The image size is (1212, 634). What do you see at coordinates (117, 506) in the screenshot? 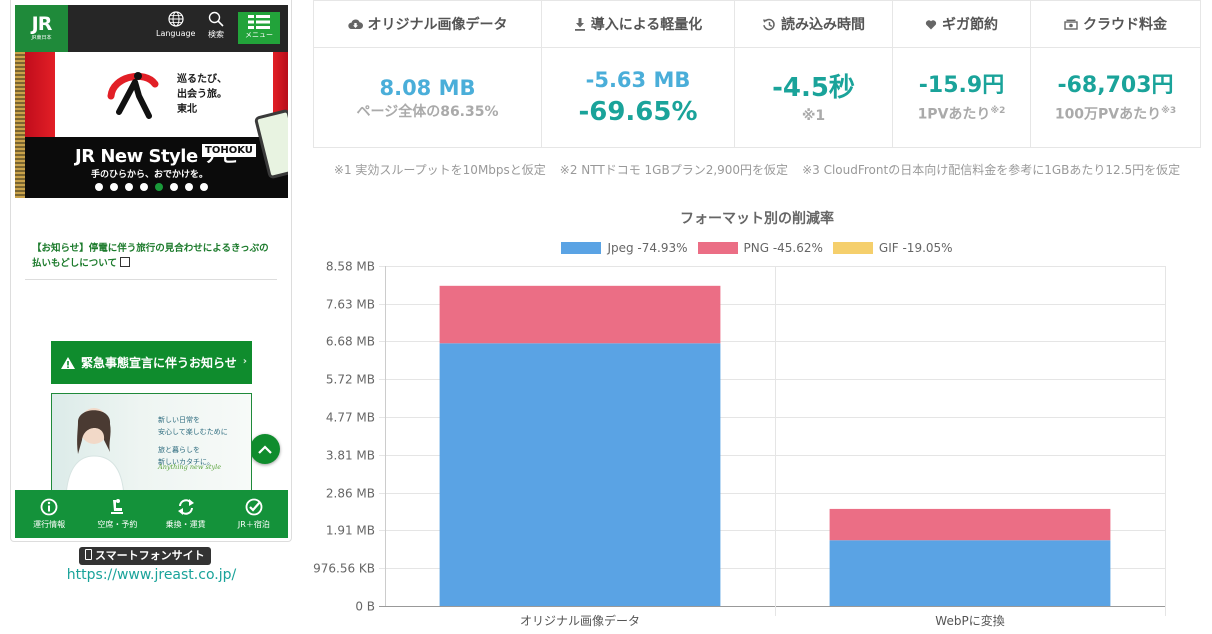
I see `seat-icon` at bounding box center [117, 506].